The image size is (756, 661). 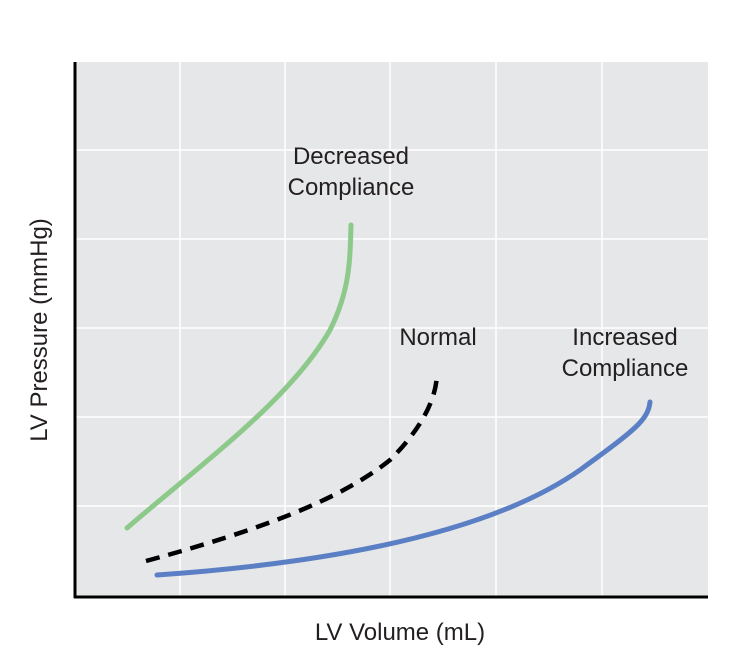 I want to click on curve-label: Decreased, so click(x=351, y=156).